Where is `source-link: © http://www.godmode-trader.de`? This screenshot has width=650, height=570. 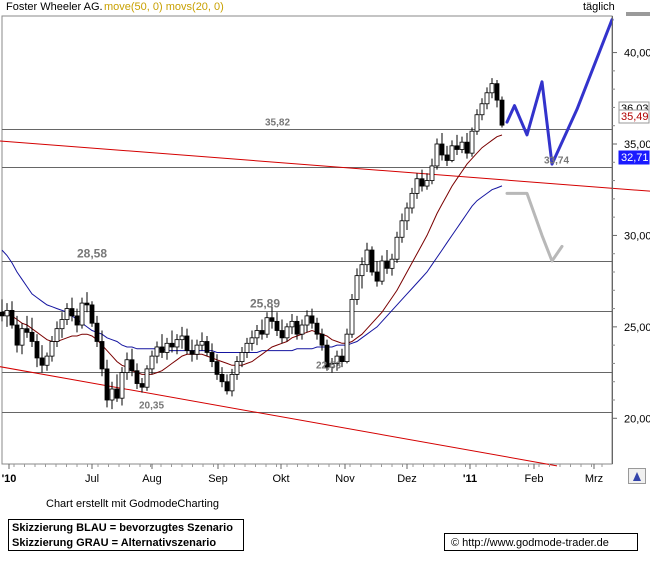 source-link: © http://www.godmode-trader.de is located at coordinates (541, 542).